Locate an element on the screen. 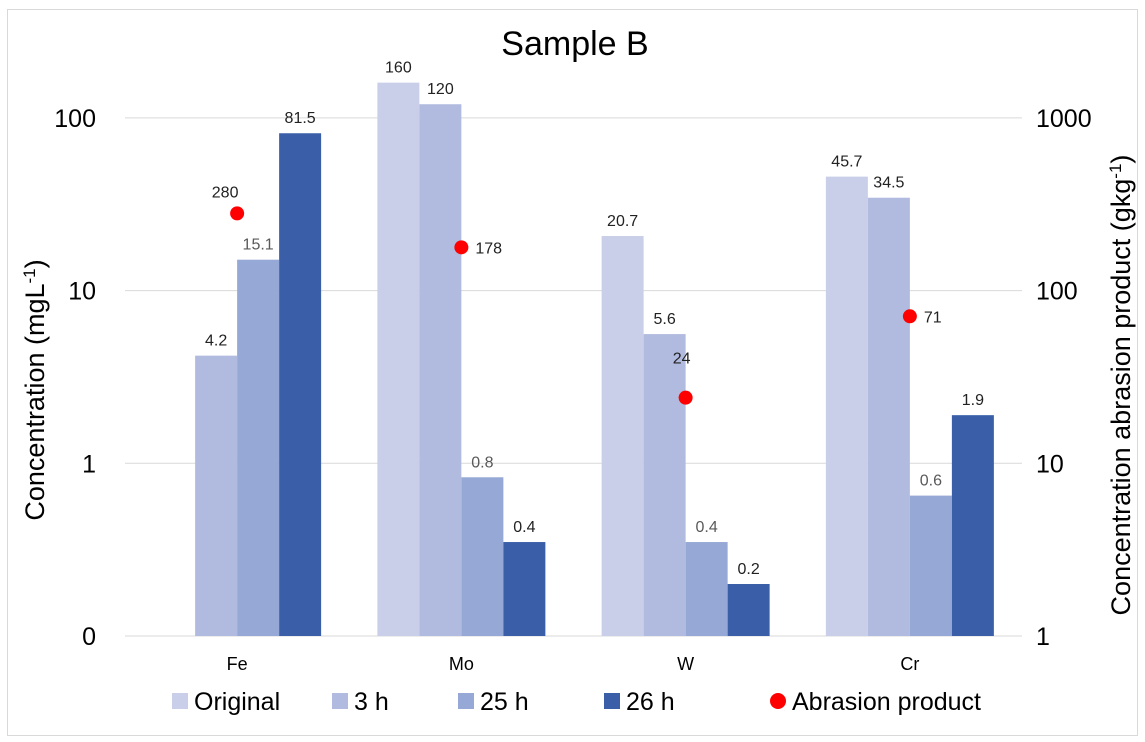 The height and width of the screenshot is (742, 1145). legend-label: Abrasion product is located at coordinates (886, 702).